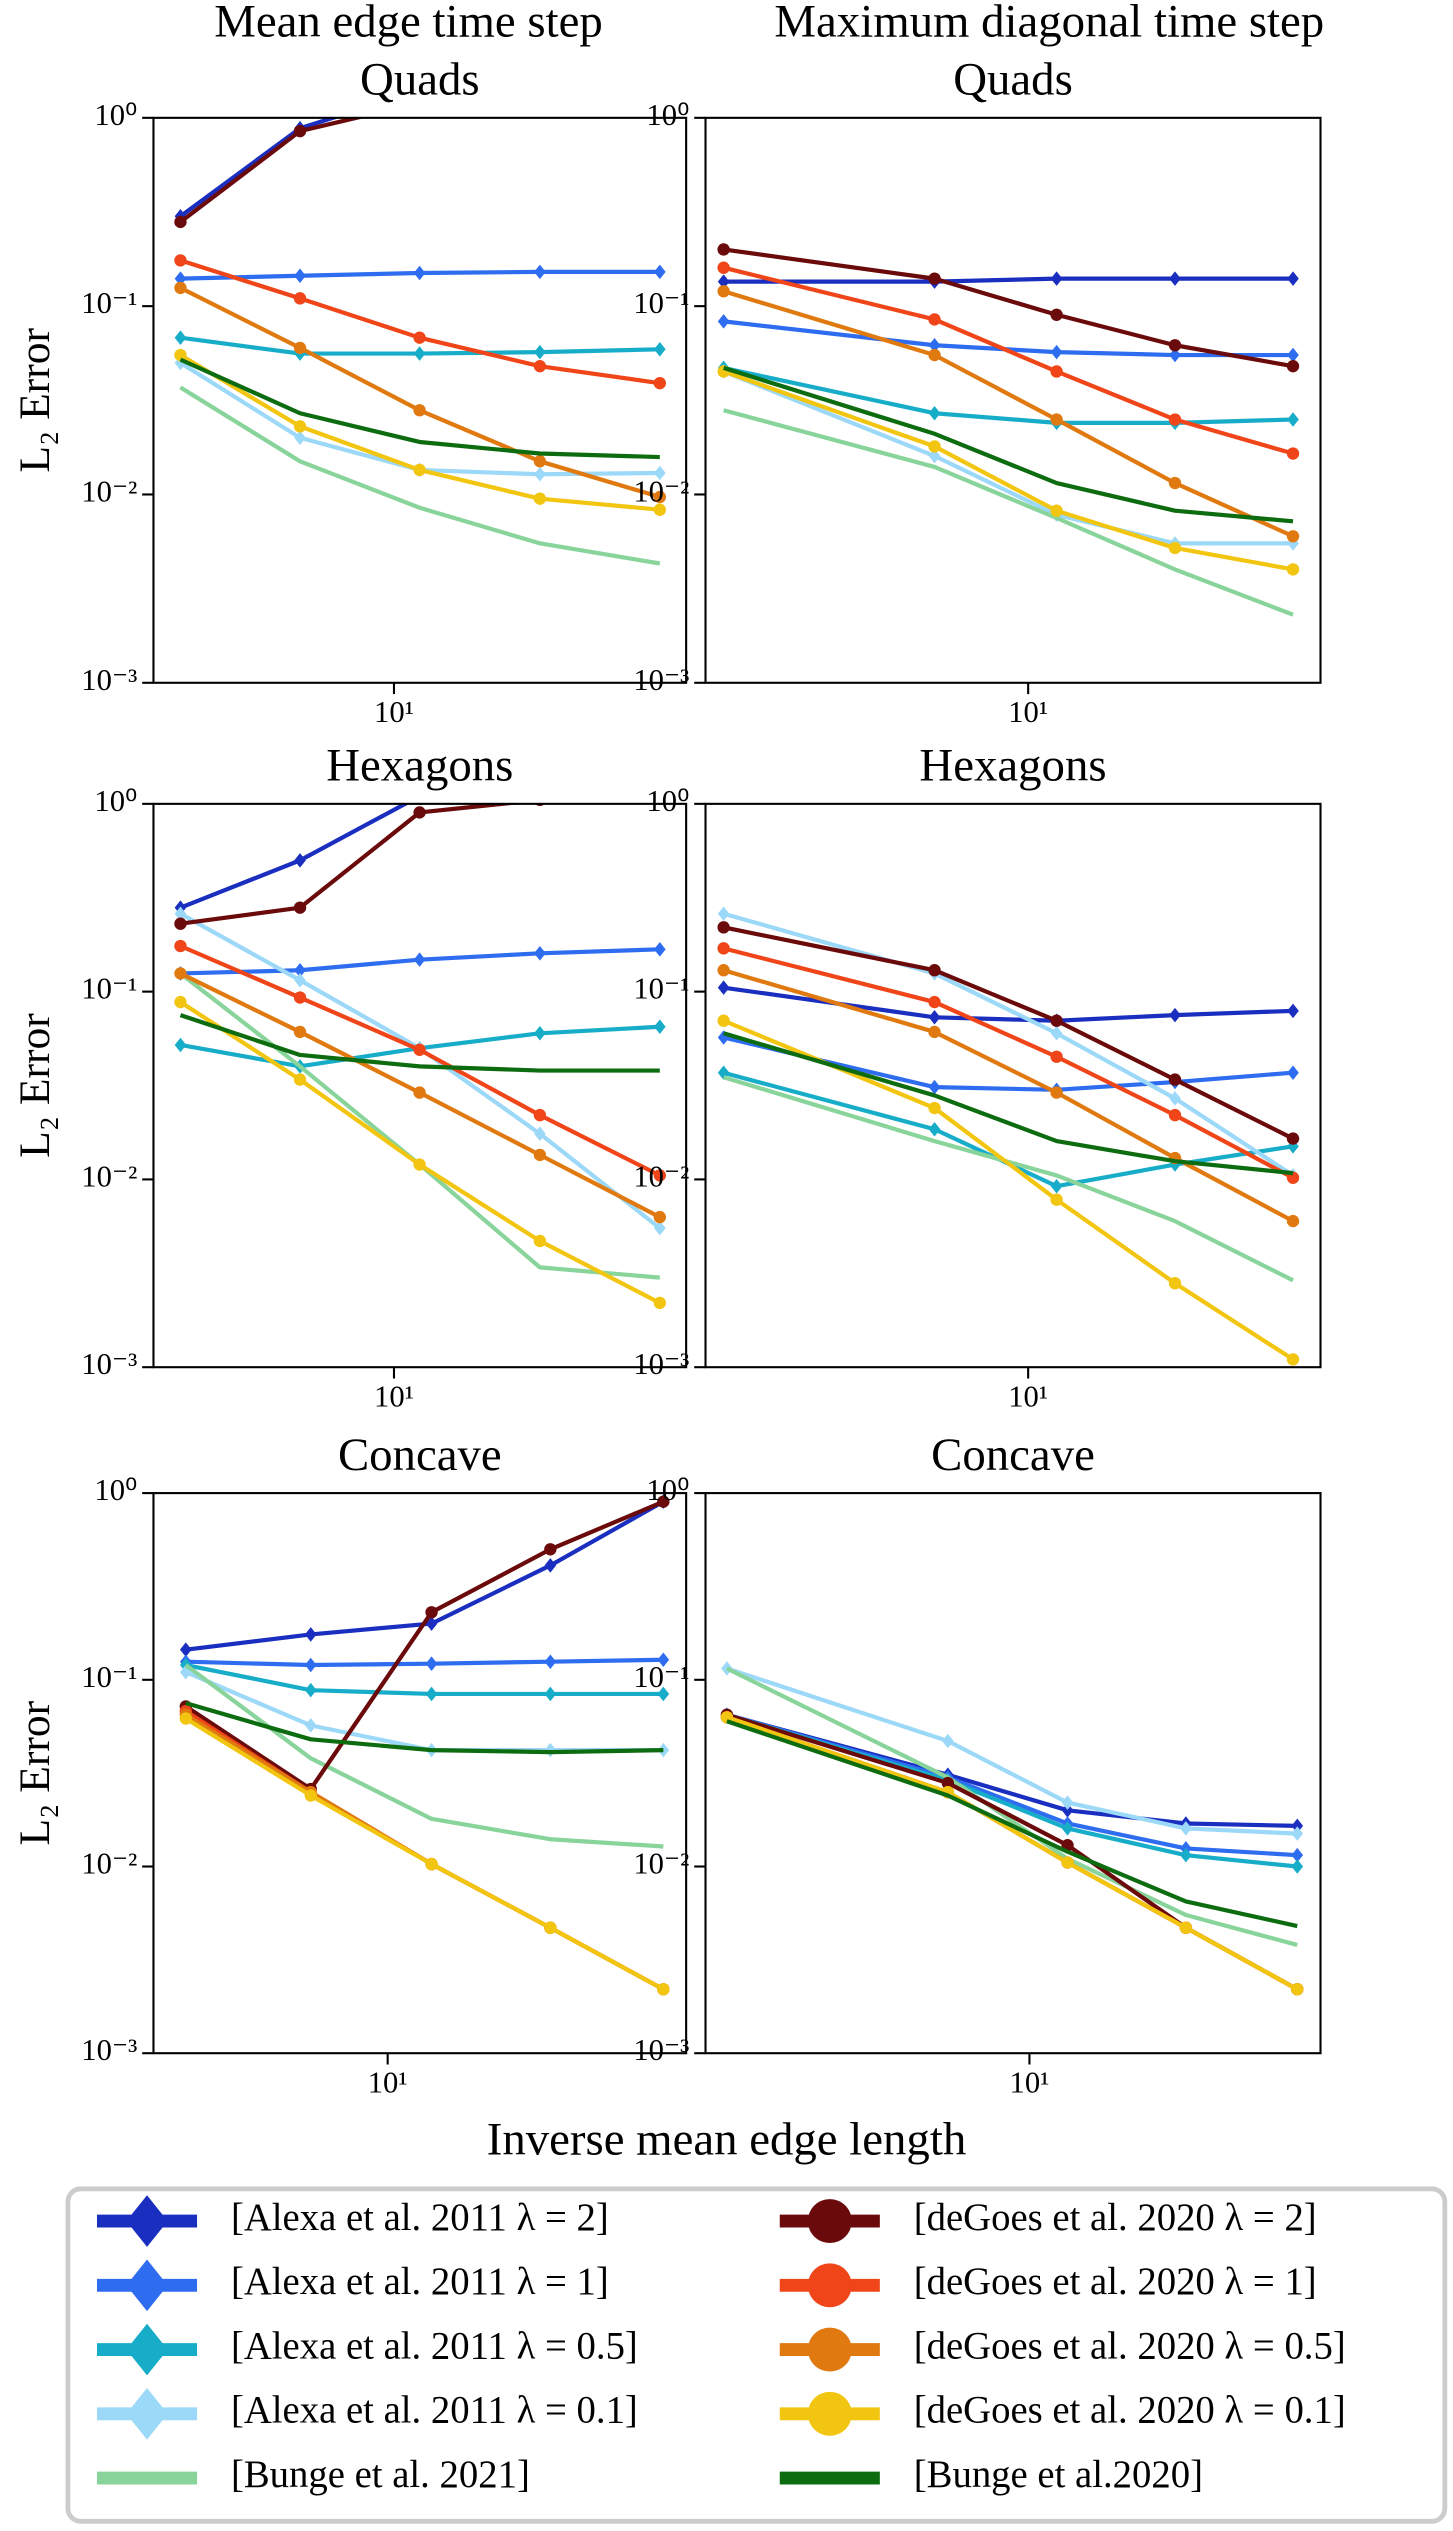 The image size is (1453, 2531). What do you see at coordinates (115, 1490) in the screenshot?
I see `y-tick-label: 10⁰` at bounding box center [115, 1490].